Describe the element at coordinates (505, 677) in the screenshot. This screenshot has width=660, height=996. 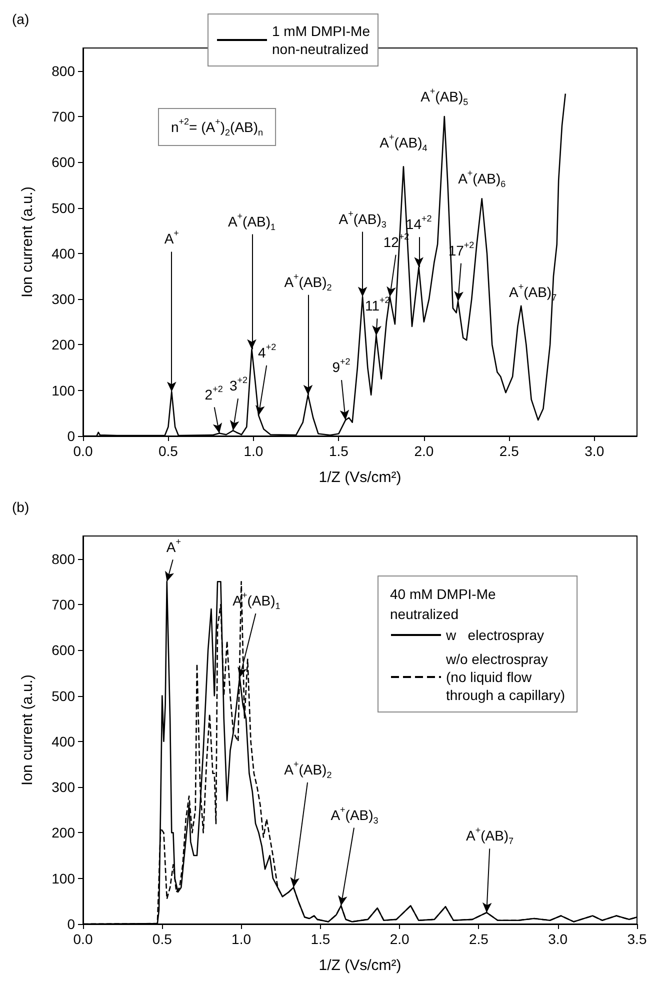
I see `legend-label: w/o electrospray (no liquid flow through a capillary)` at that location.